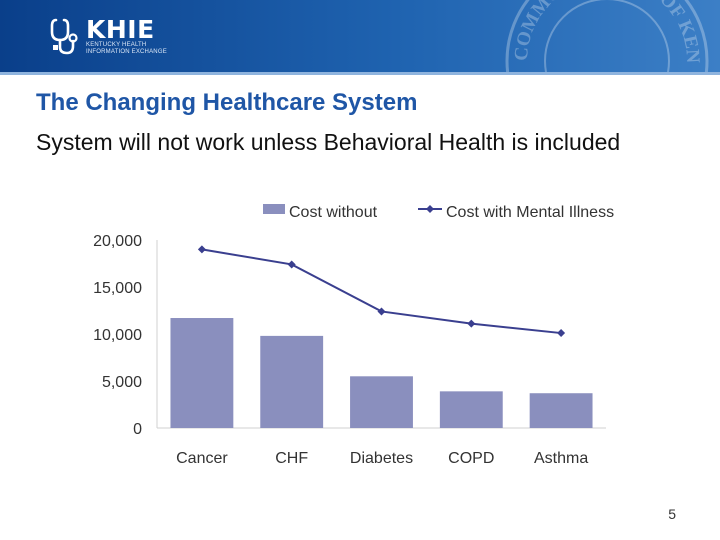 The width and height of the screenshot is (720, 540). Describe the element at coordinates (274, 209) in the screenshot. I see `legend-swatch-cost-without` at that location.